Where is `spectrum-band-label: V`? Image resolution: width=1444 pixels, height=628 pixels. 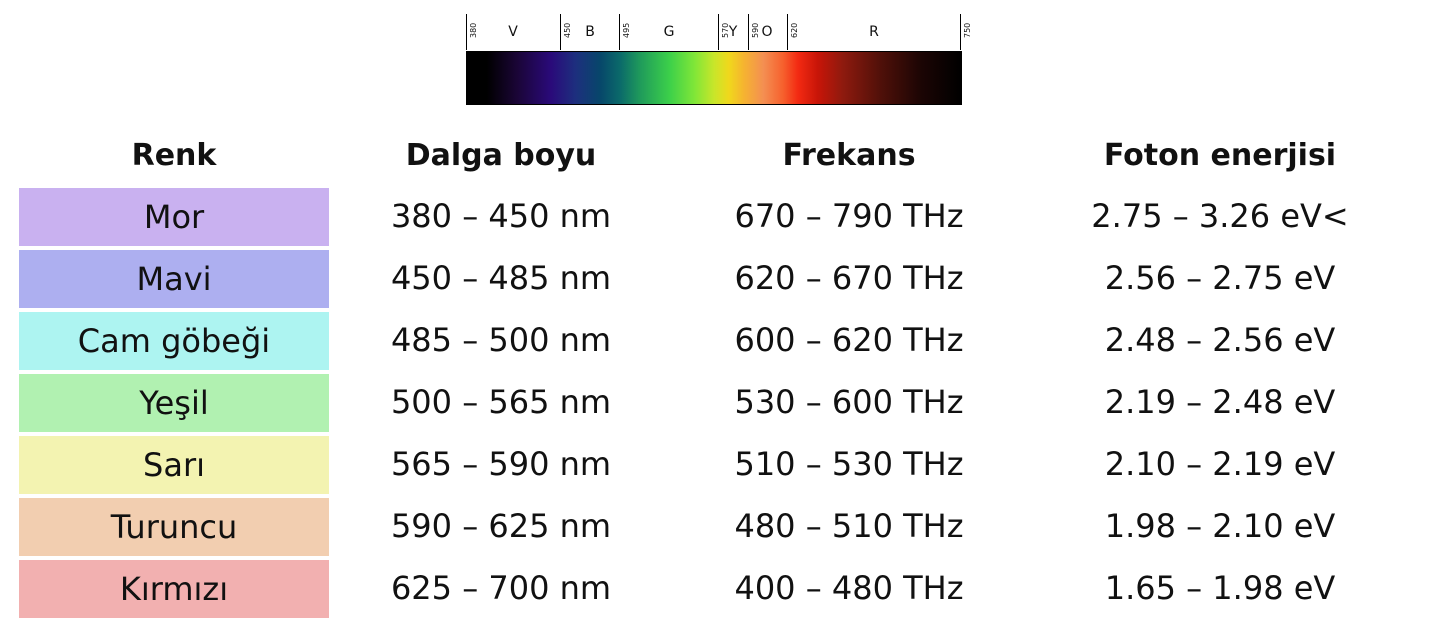 spectrum-band-label: V is located at coordinates (513, 32).